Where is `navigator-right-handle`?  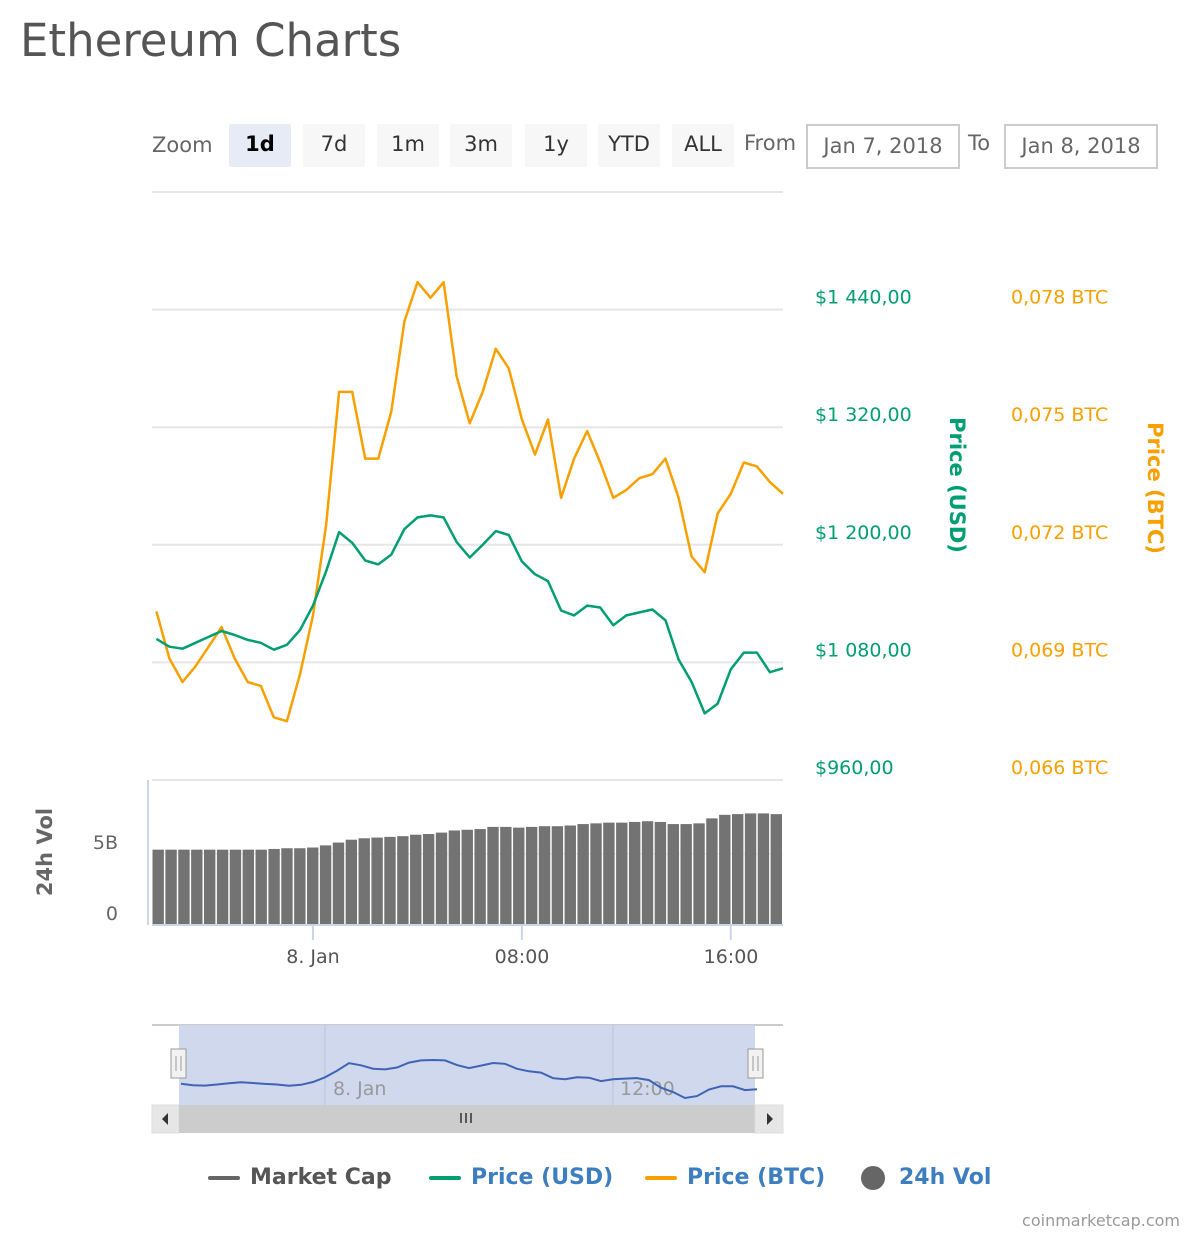
navigator-right-handle is located at coordinates (755, 1063).